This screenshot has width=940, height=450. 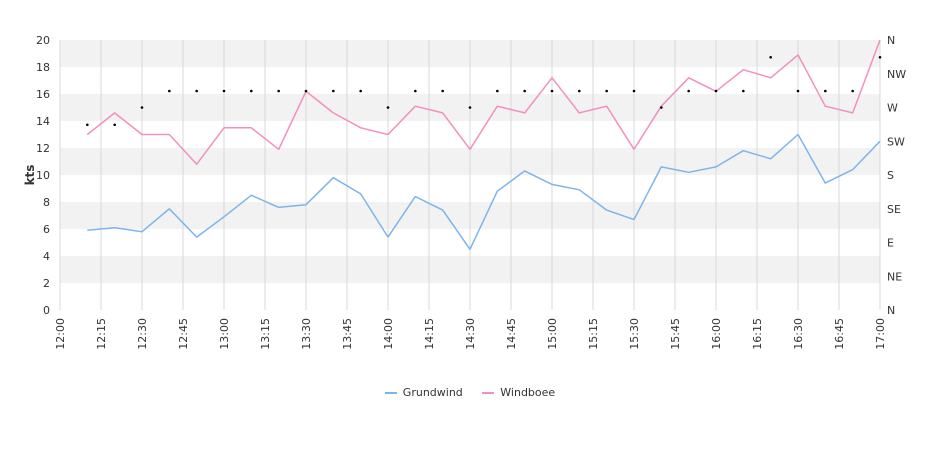 I want to click on x-tick-label: 14:45, so click(x=511, y=334).